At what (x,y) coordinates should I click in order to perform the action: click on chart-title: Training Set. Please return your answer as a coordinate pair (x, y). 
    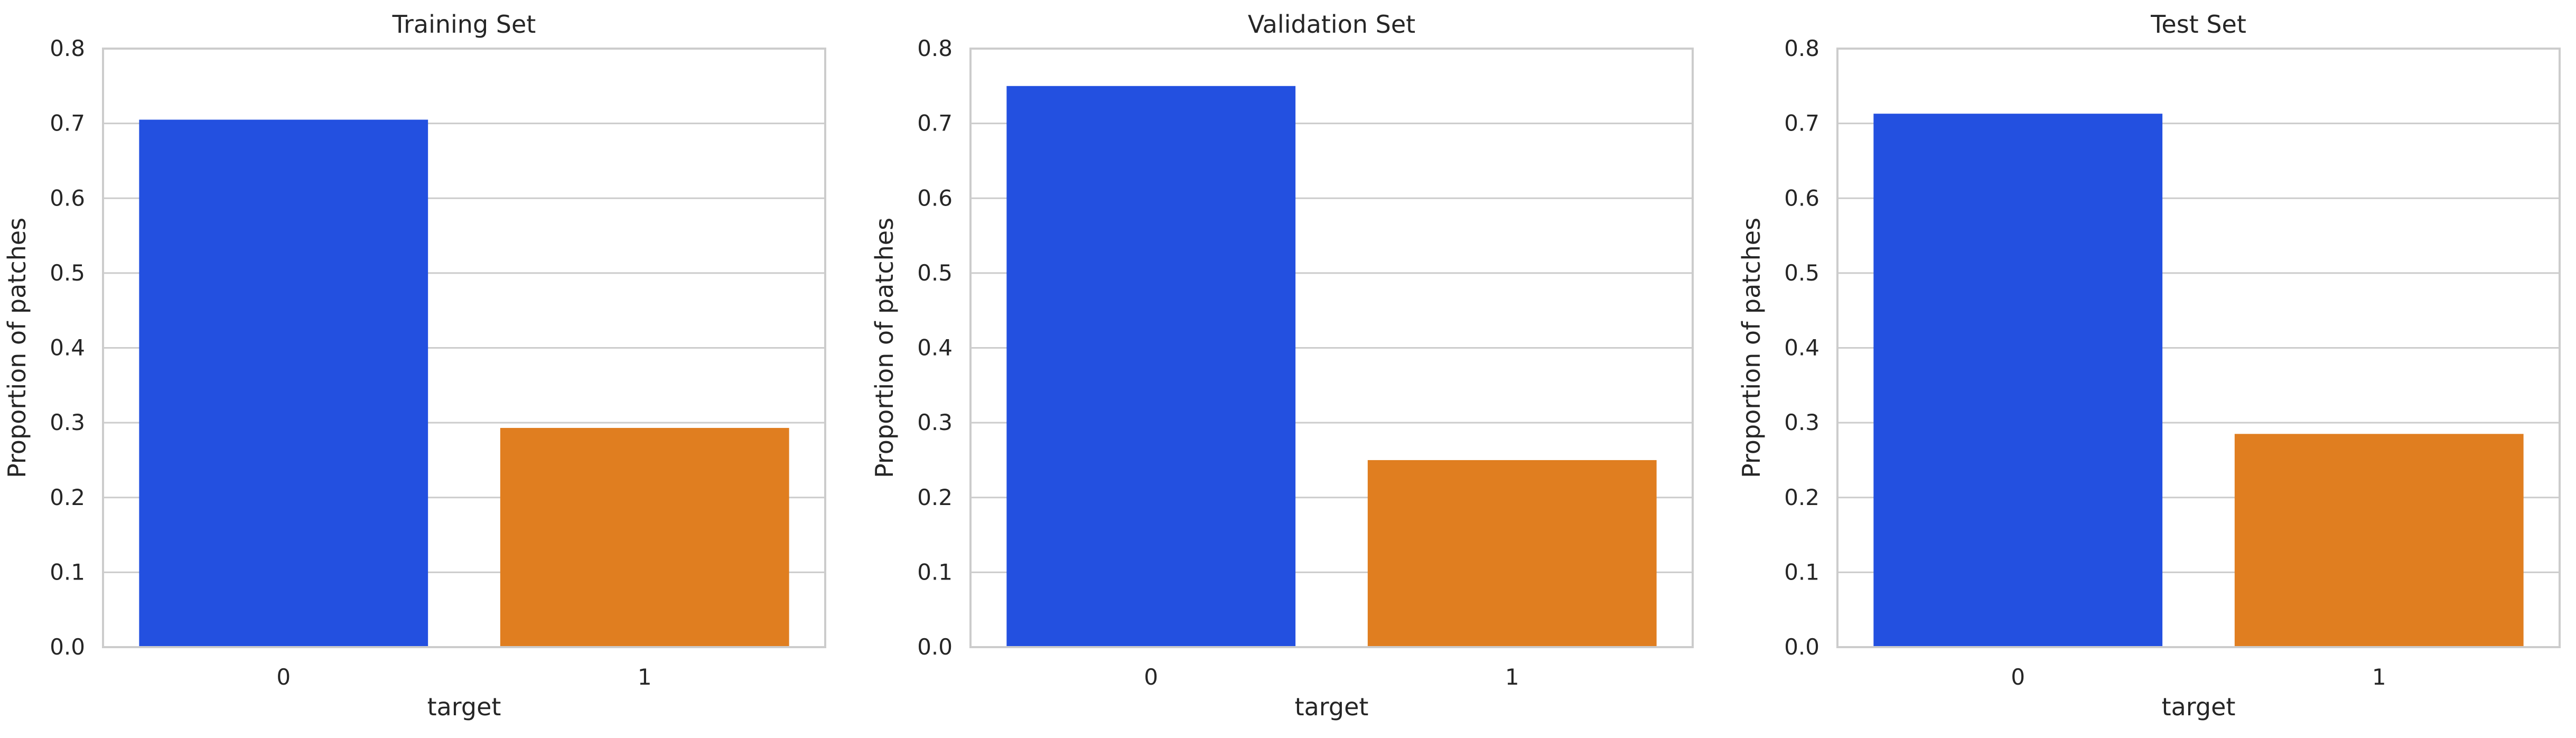
    Looking at the image, I should click on (464, 24).